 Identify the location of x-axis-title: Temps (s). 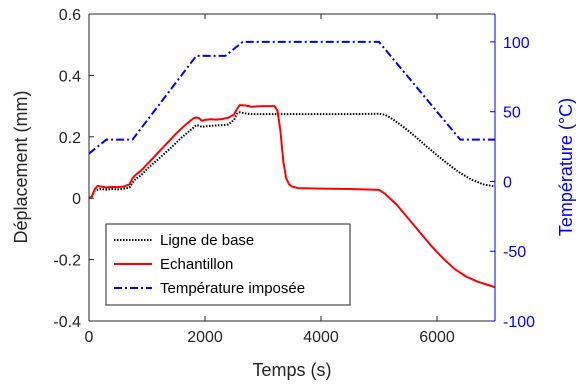
(291, 370).